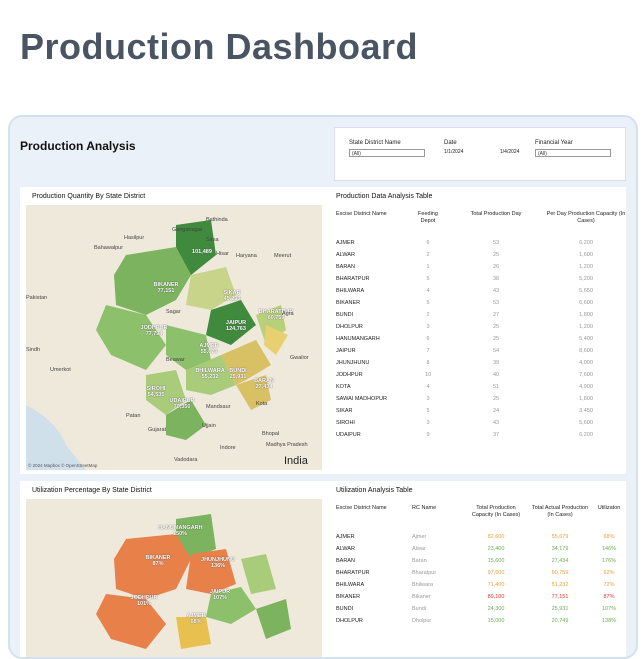  Describe the element at coordinates (187, 230) in the screenshot. I see `place-label: Ganganagar` at that location.